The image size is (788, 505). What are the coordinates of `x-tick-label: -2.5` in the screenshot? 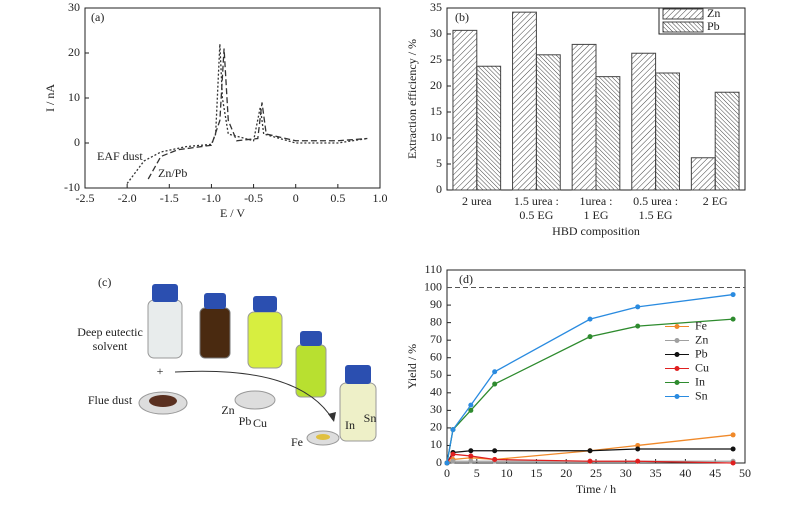 It's located at (85, 198).